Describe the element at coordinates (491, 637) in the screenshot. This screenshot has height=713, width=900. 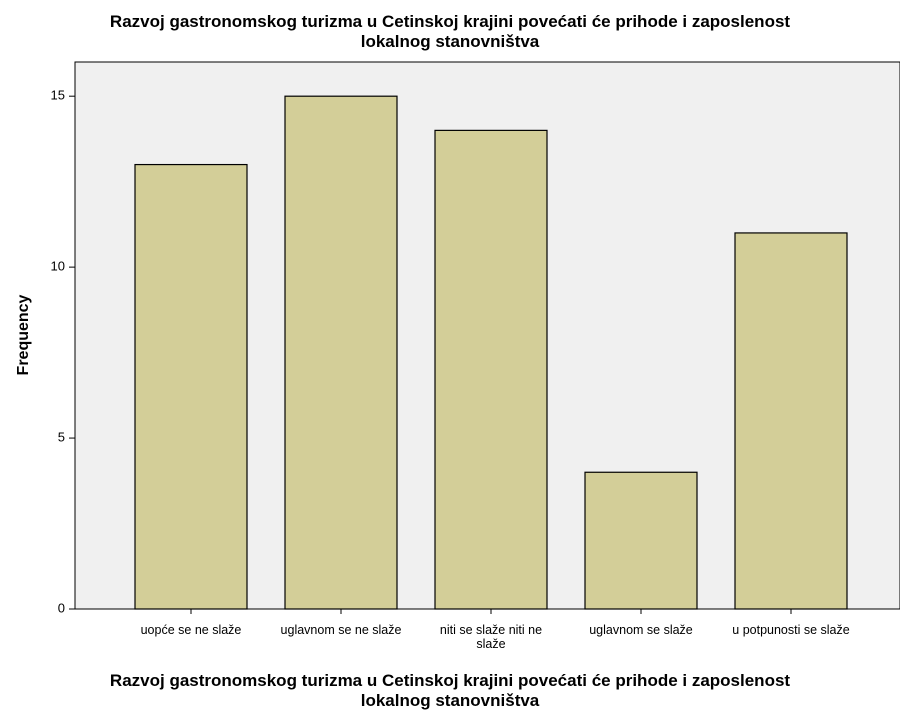
I see `x-tick-label: niti se slaže niti ne slaže` at that location.